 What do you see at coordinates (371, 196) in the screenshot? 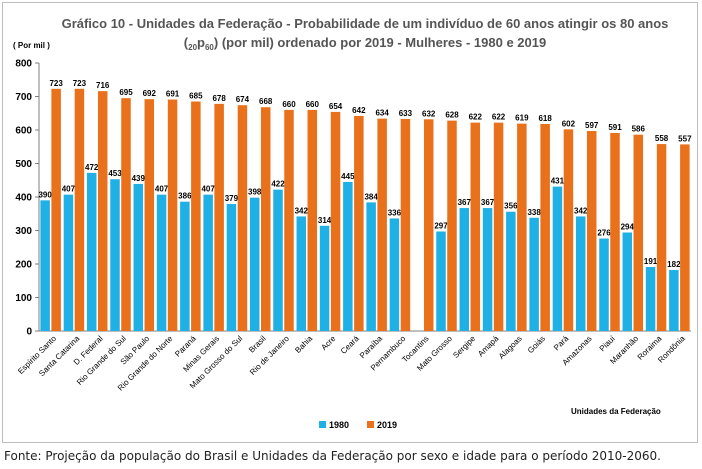
I see `data-label-1980: 384` at bounding box center [371, 196].